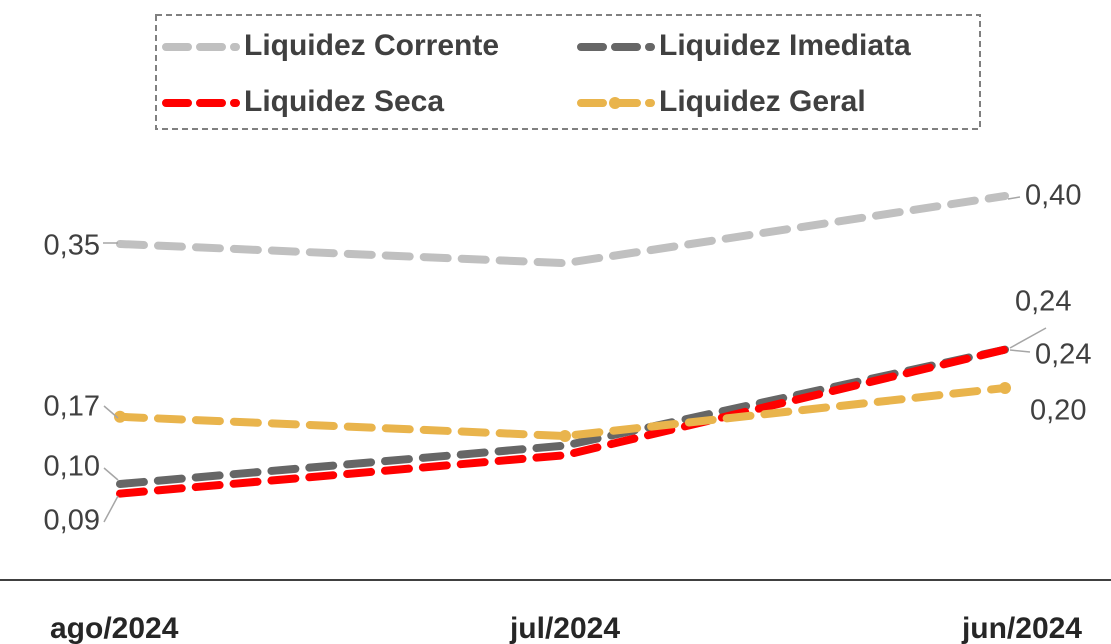  I want to click on data-label: 0,20, so click(1058, 411).